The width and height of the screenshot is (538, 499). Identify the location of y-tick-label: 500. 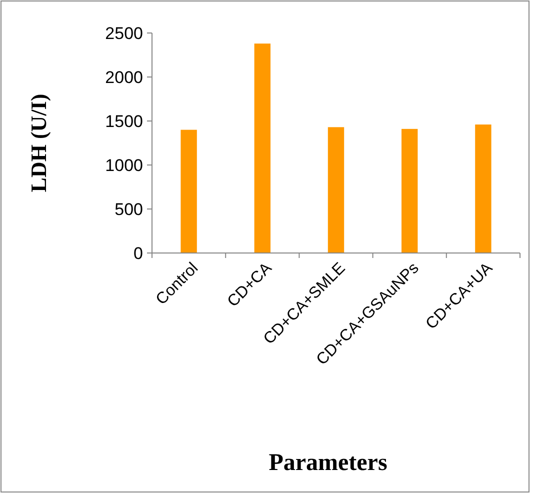
(128, 209).